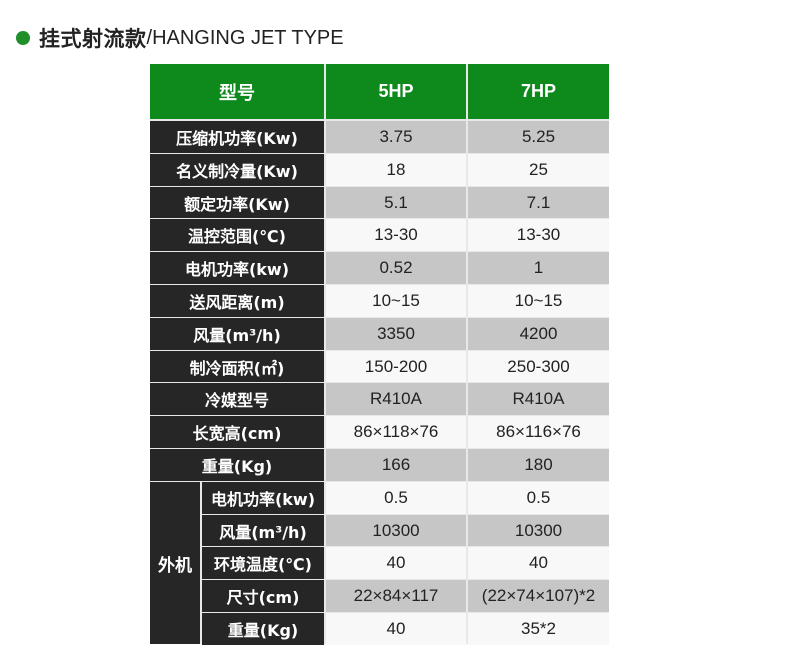 The image size is (790, 653). Describe the element at coordinates (538, 530) in the screenshot. I see `outdoor-value-7hp: 10300` at that location.